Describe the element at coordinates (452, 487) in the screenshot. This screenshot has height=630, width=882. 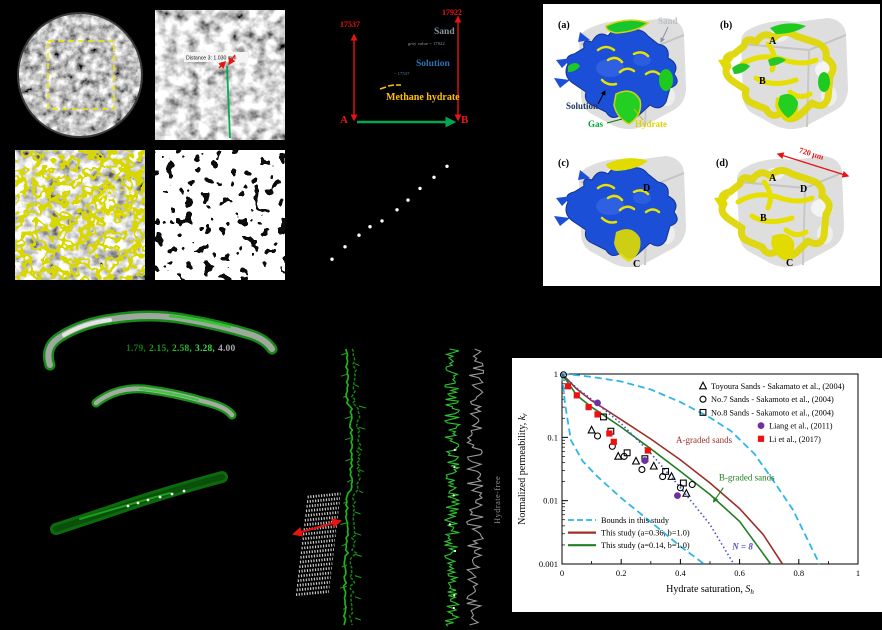
I see `hydrate-profile-trace` at that location.